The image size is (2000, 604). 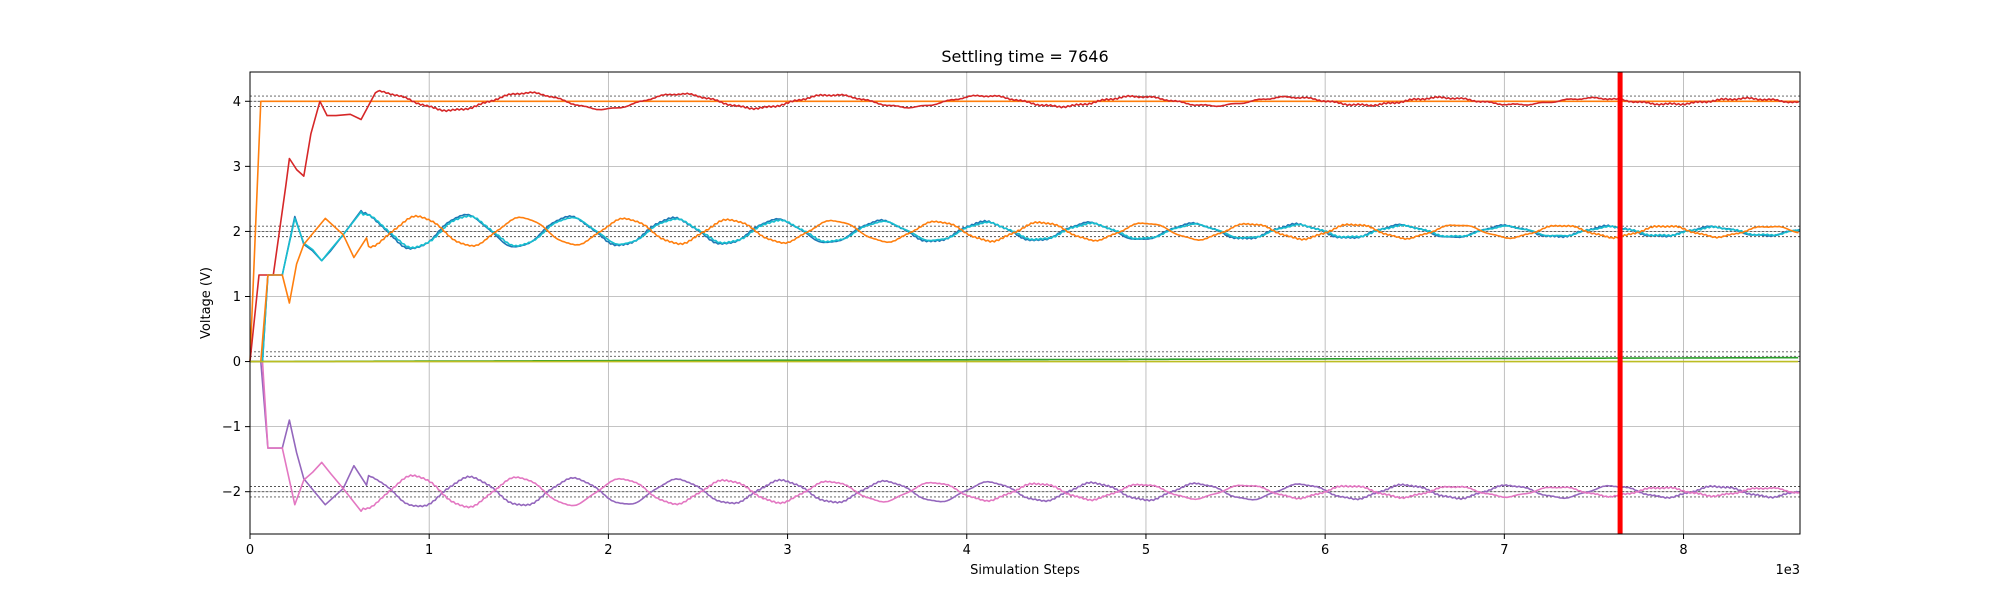 What do you see at coordinates (250, 550) in the screenshot?
I see `x-tick-label-0: 0` at bounding box center [250, 550].